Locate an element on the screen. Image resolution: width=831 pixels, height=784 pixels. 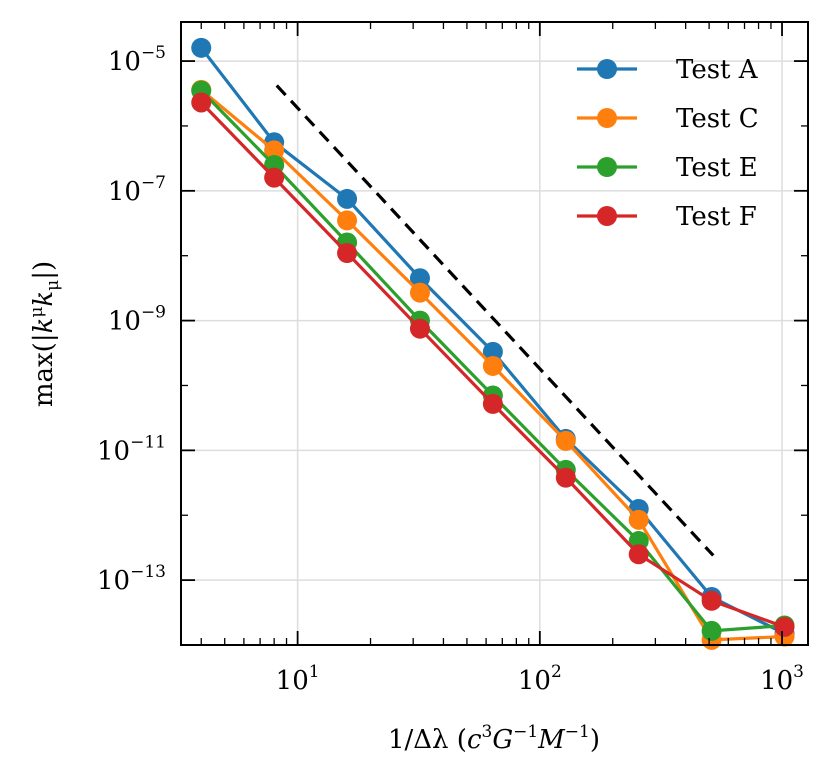
x-axis-label: 1/Δλ (c3G−1M−1) is located at coordinates (494, 738).